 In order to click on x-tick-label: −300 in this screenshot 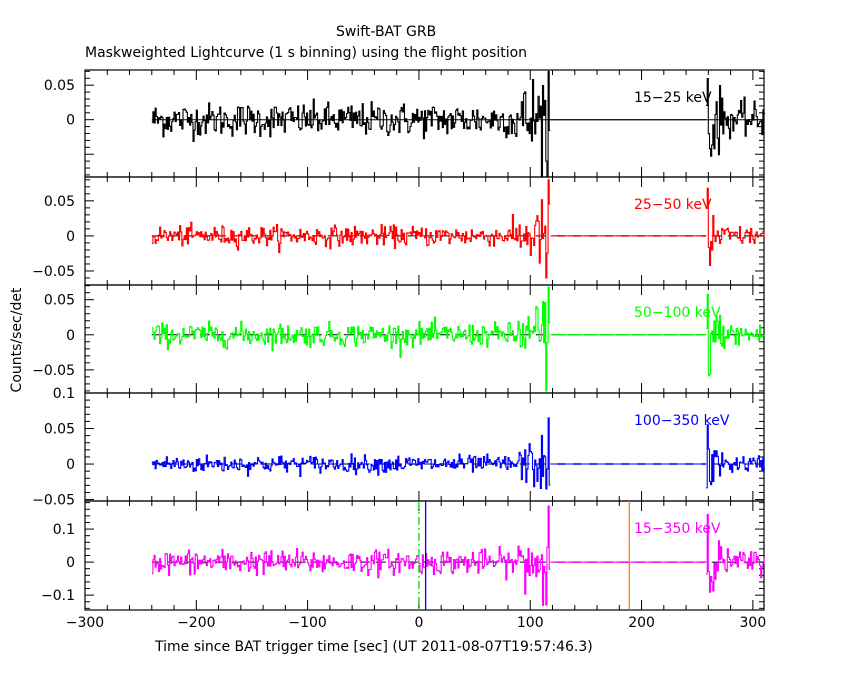, I will do `click(85, 623)`.